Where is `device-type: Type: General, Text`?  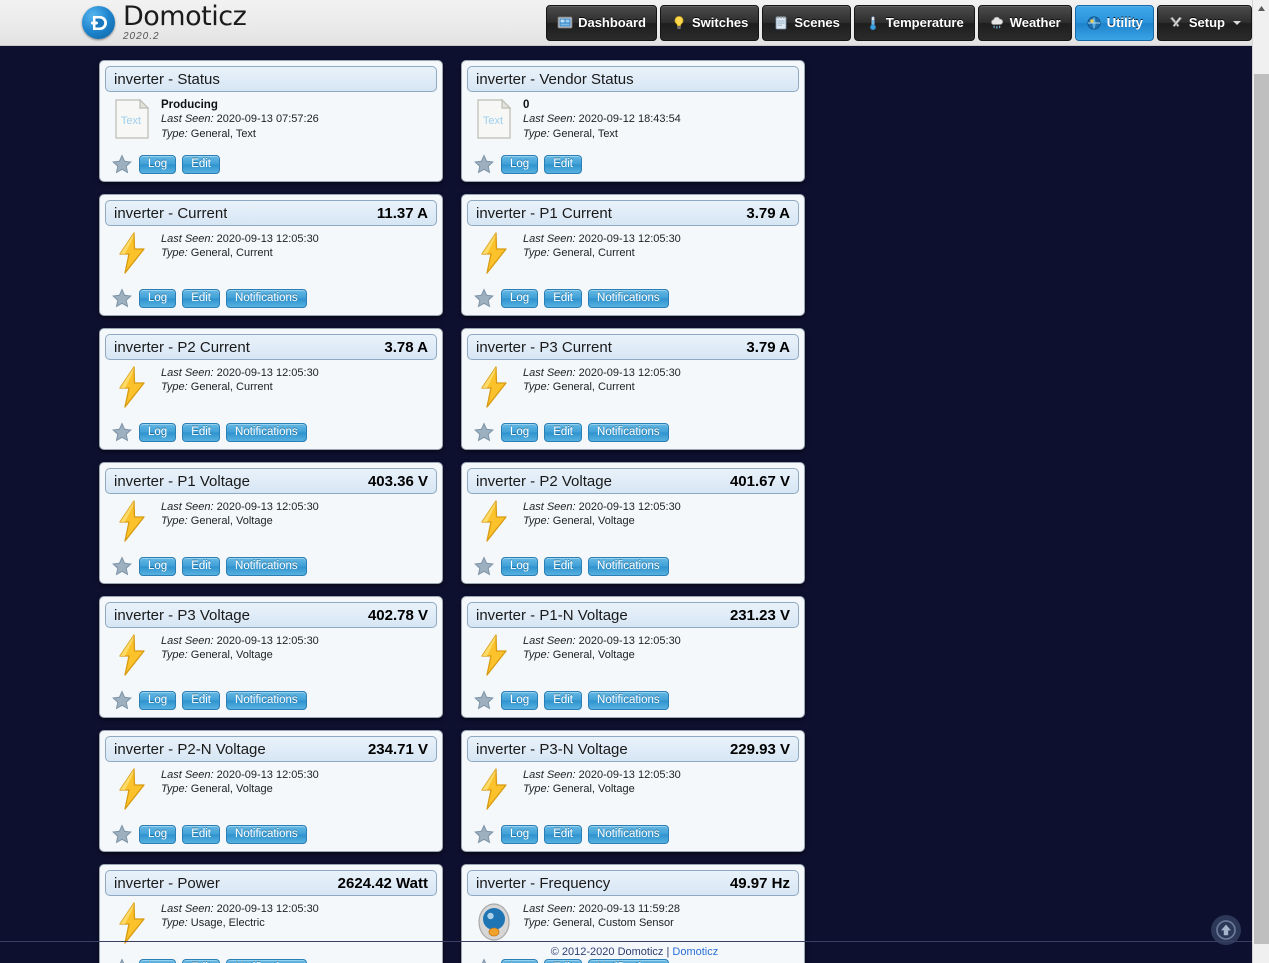 device-type: Type: General, Text is located at coordinates (298, 134).